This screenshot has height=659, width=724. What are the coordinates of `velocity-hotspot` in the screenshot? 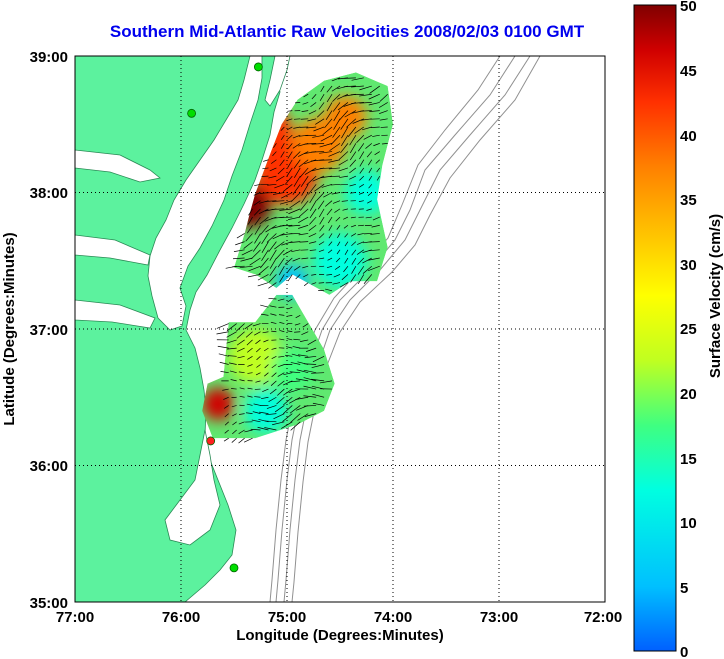 It's located at (292, 370).